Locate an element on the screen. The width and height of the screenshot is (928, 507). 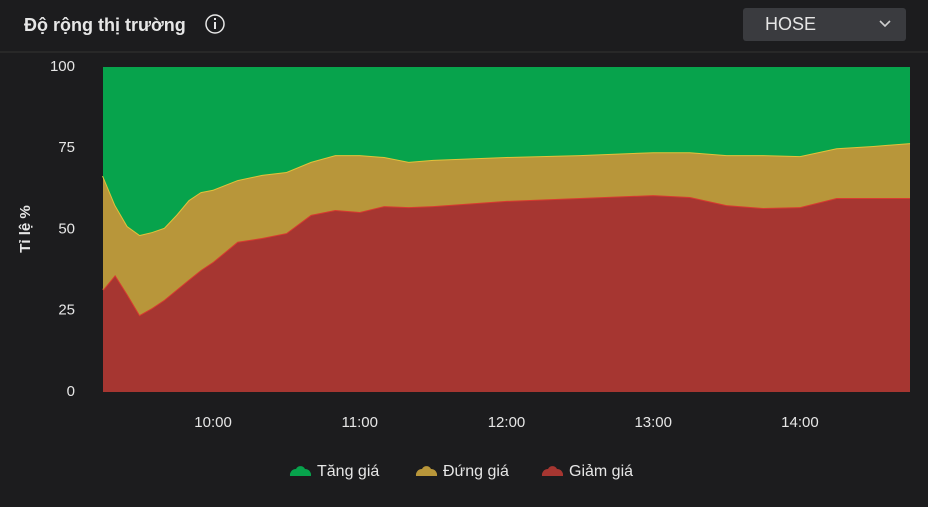
legend-label: Đứng giá is located at coordinates (476, 471).